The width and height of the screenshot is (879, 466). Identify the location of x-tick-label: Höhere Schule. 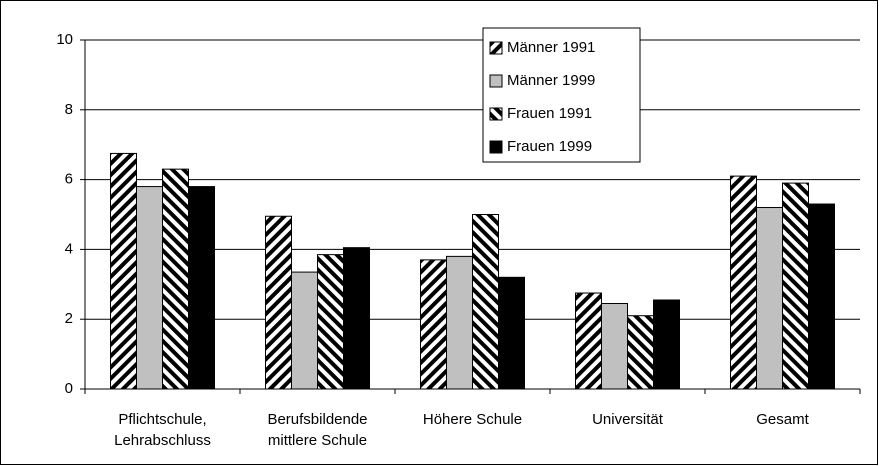
(472, 419).